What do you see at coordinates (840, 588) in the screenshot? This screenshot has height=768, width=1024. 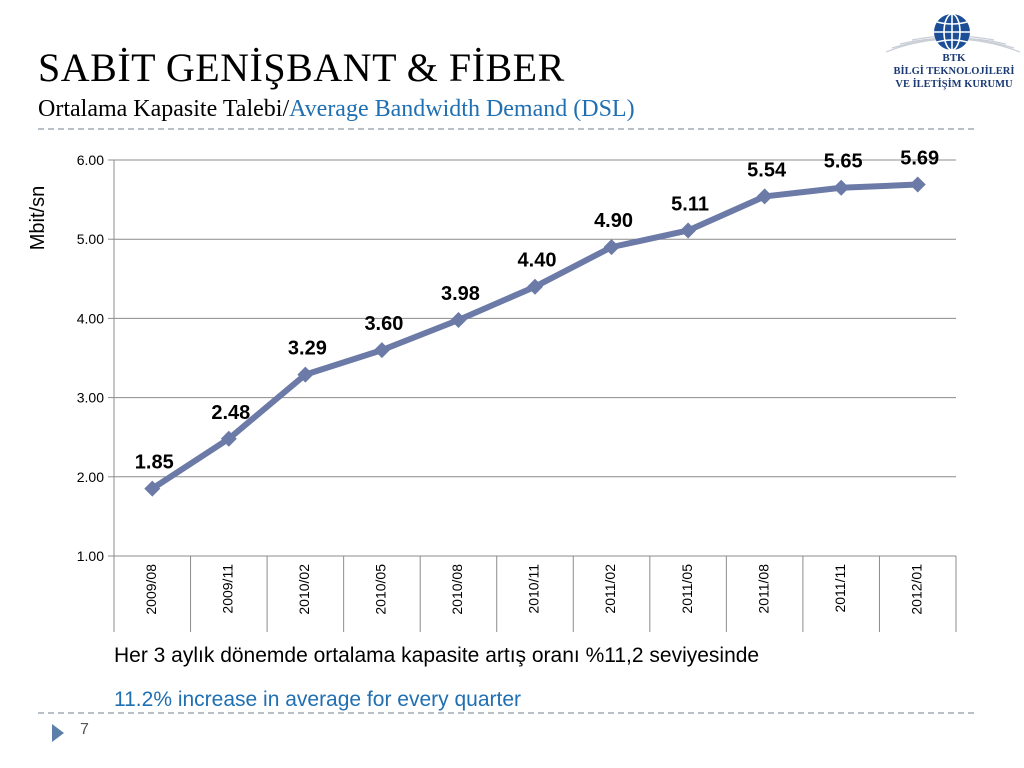 I see `x-tick-label: 2011/11` at bounding box center [840, 588].